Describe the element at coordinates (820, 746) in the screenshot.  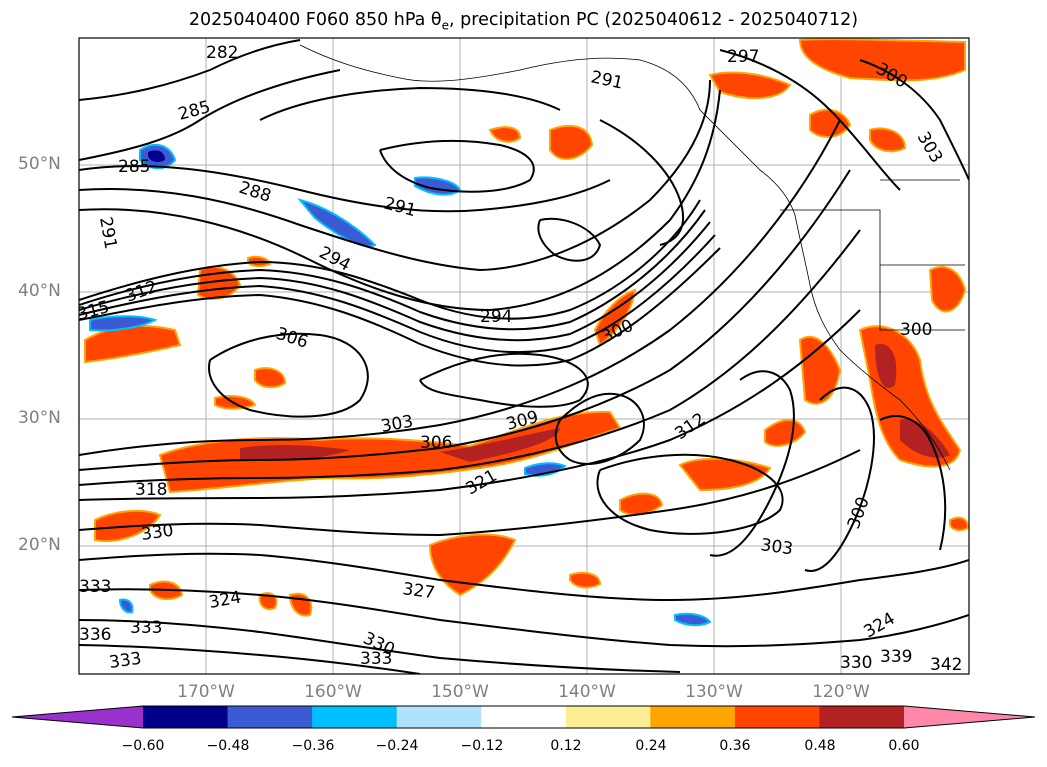
I see `colorbar-tick: 0.48` at that location.